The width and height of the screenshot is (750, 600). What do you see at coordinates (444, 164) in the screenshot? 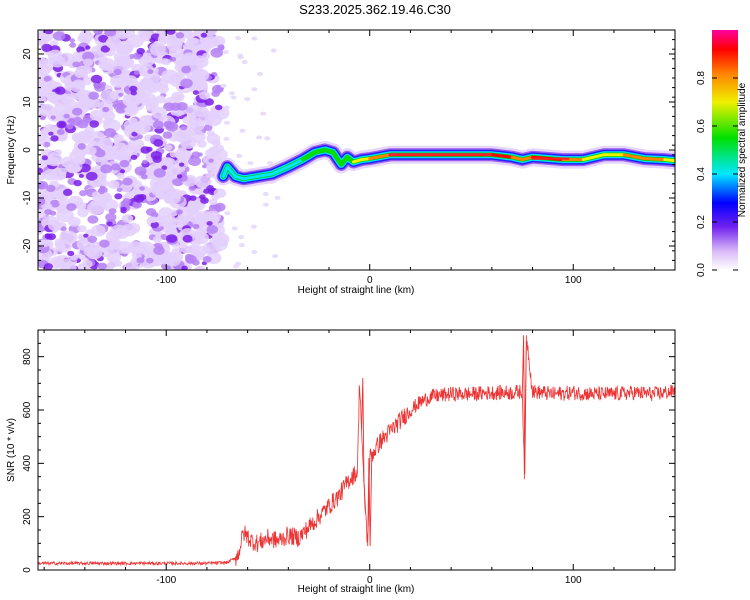
I see `spectrogram-ridge-layer` at bounding box center [444, 164].